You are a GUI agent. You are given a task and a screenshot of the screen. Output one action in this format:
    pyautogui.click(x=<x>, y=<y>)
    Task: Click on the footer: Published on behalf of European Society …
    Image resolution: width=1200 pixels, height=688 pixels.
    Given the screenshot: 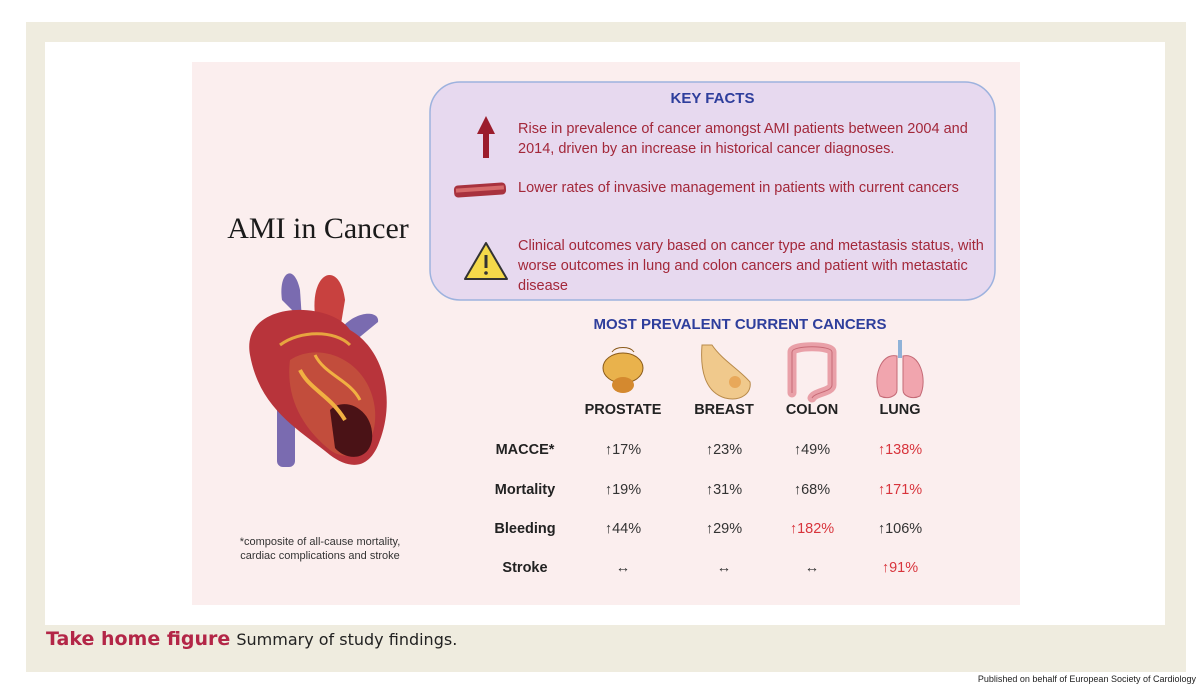 What is the action you would take?
    pyautogui.click(x=1086, y=679)
    